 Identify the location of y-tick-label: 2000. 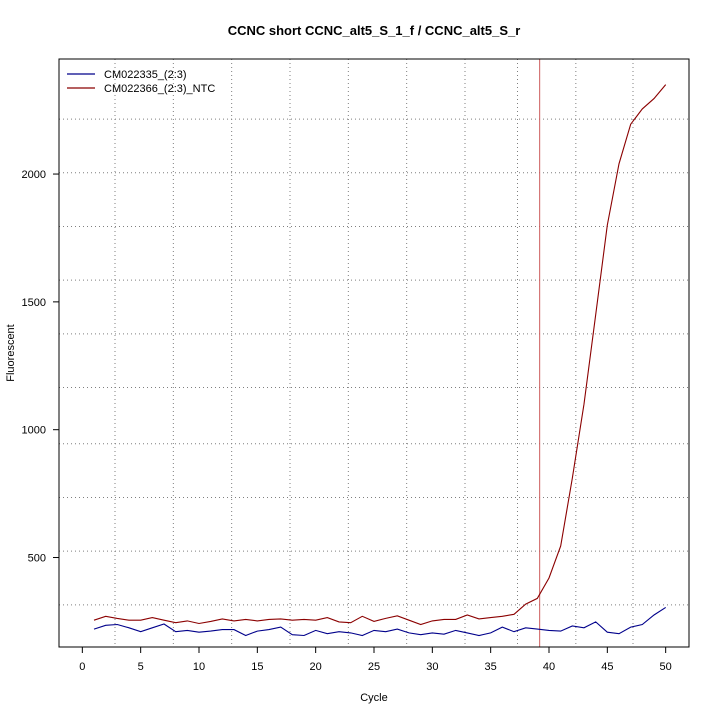
(34, 175).